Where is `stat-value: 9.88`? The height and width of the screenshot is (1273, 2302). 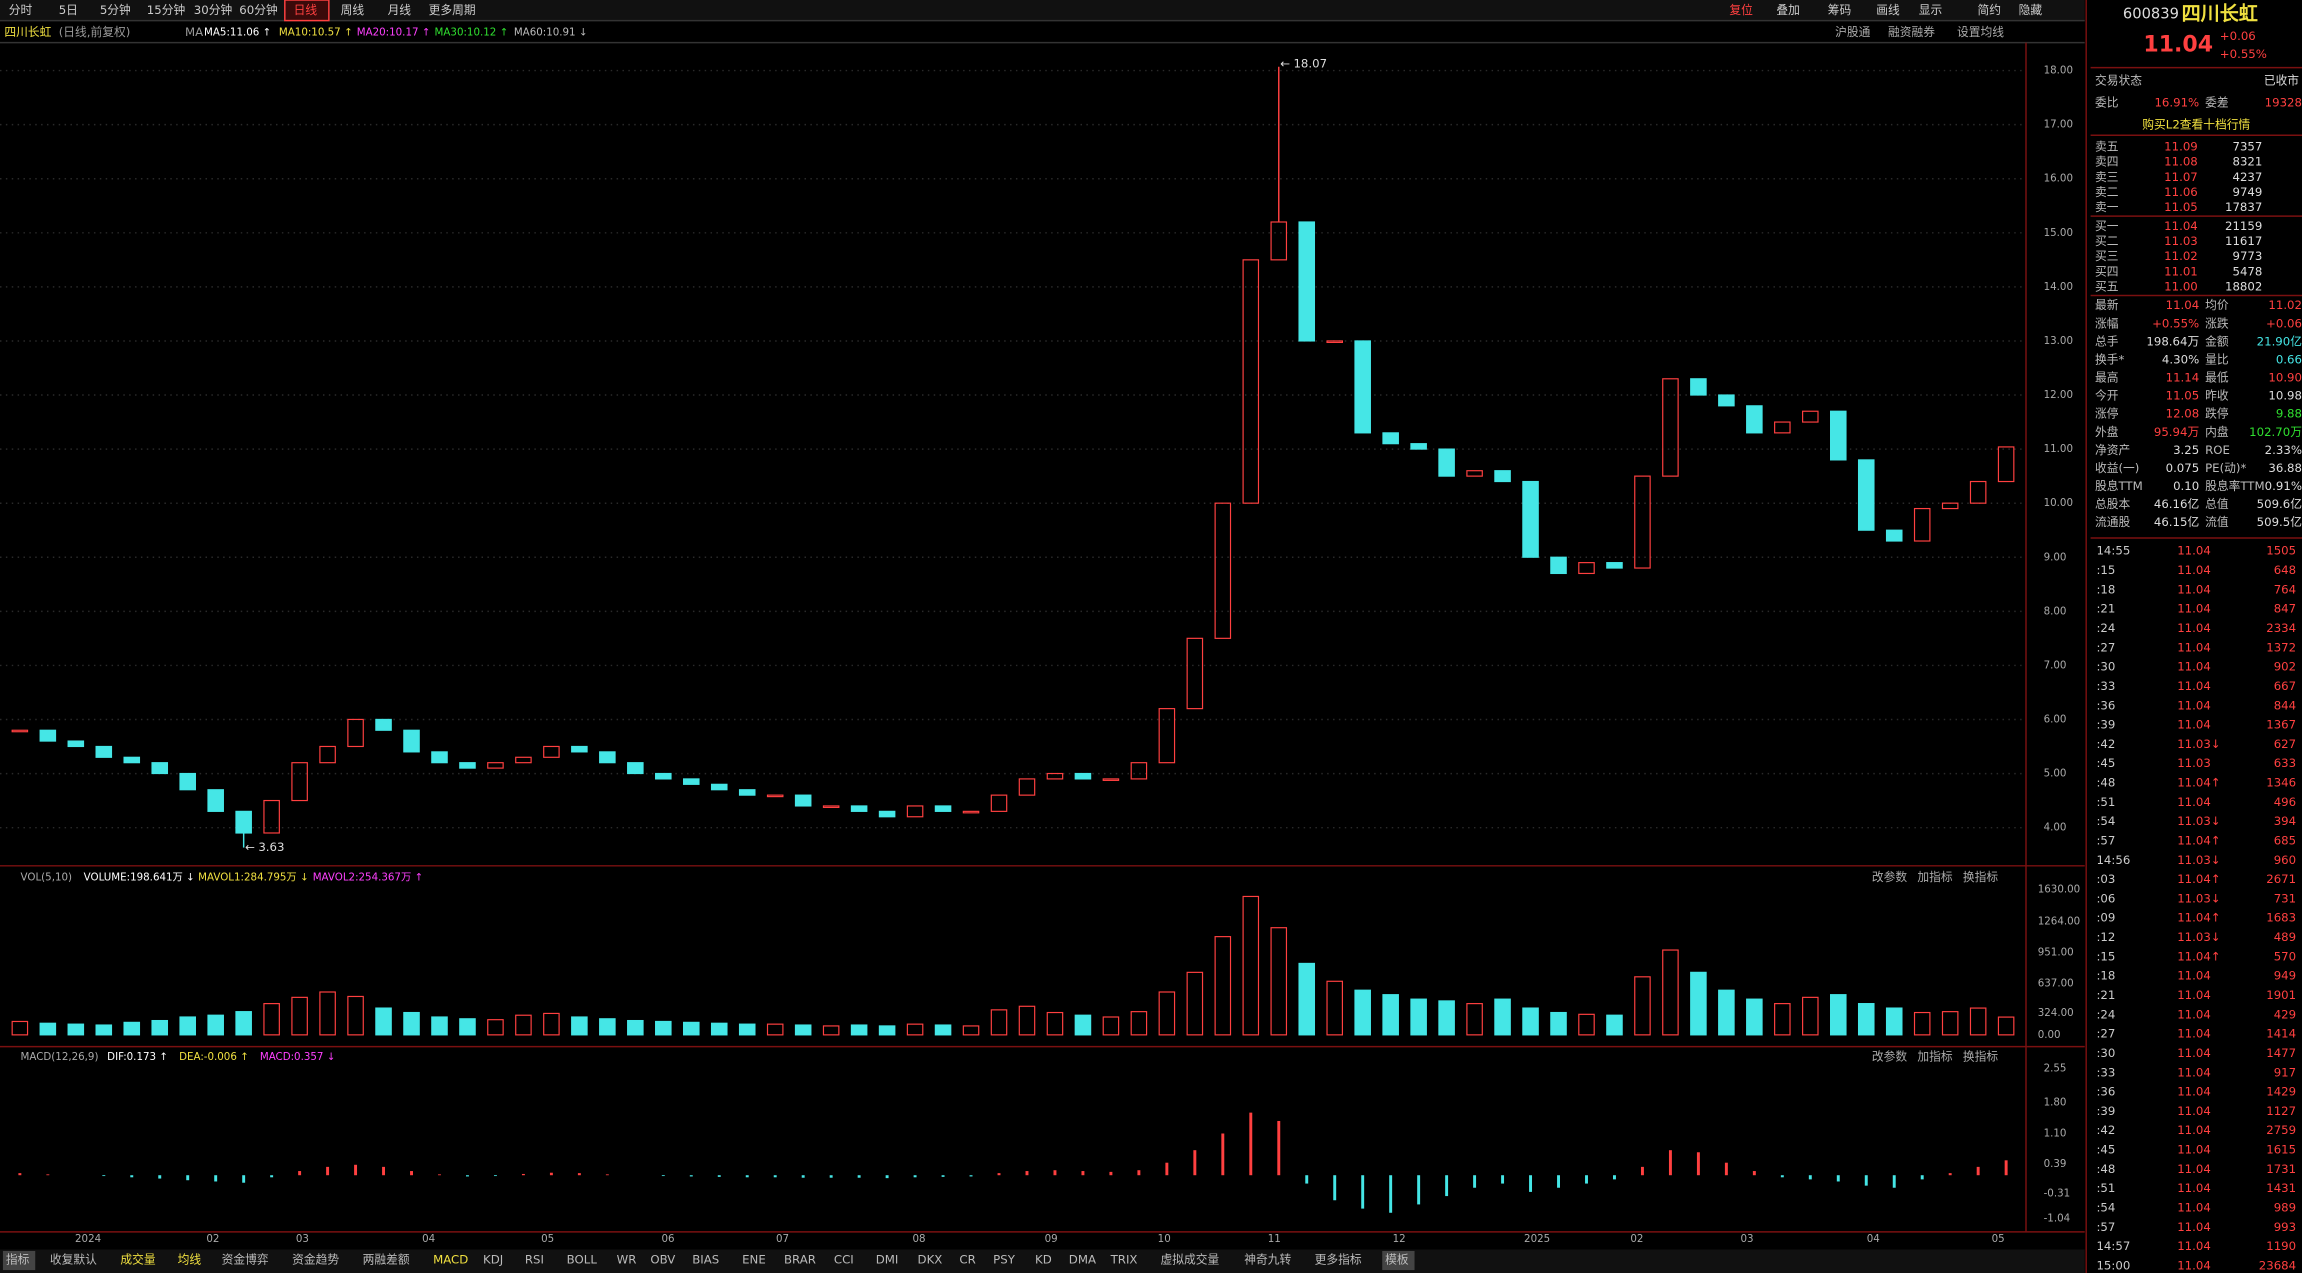
stat-value: 9.88 is located at coordinates (2289, 414).